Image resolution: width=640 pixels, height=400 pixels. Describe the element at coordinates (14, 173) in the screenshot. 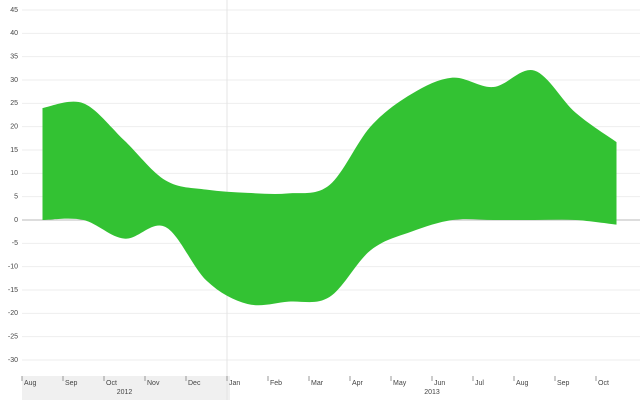

I see `y-tick-label: 10` at that location.